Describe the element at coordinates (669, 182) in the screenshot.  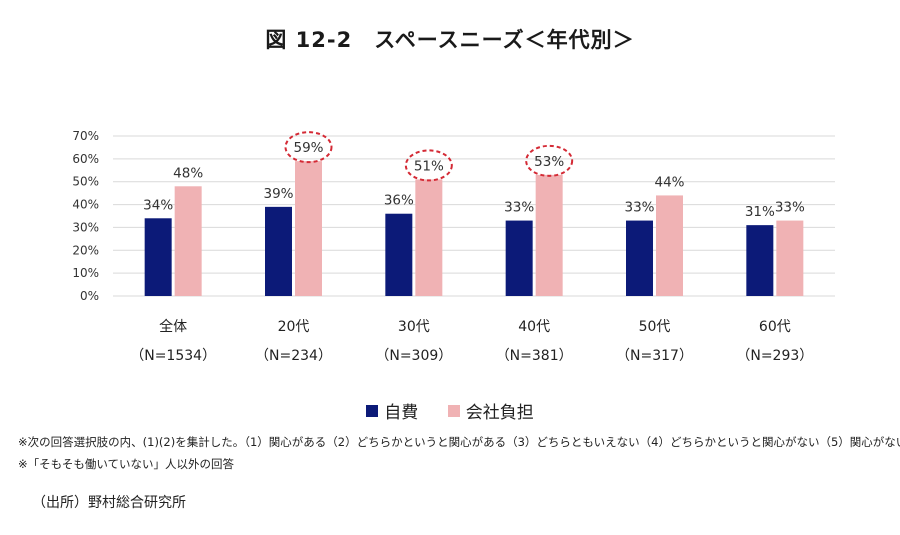
I see `data-label-company-pay: 44%` at that location.